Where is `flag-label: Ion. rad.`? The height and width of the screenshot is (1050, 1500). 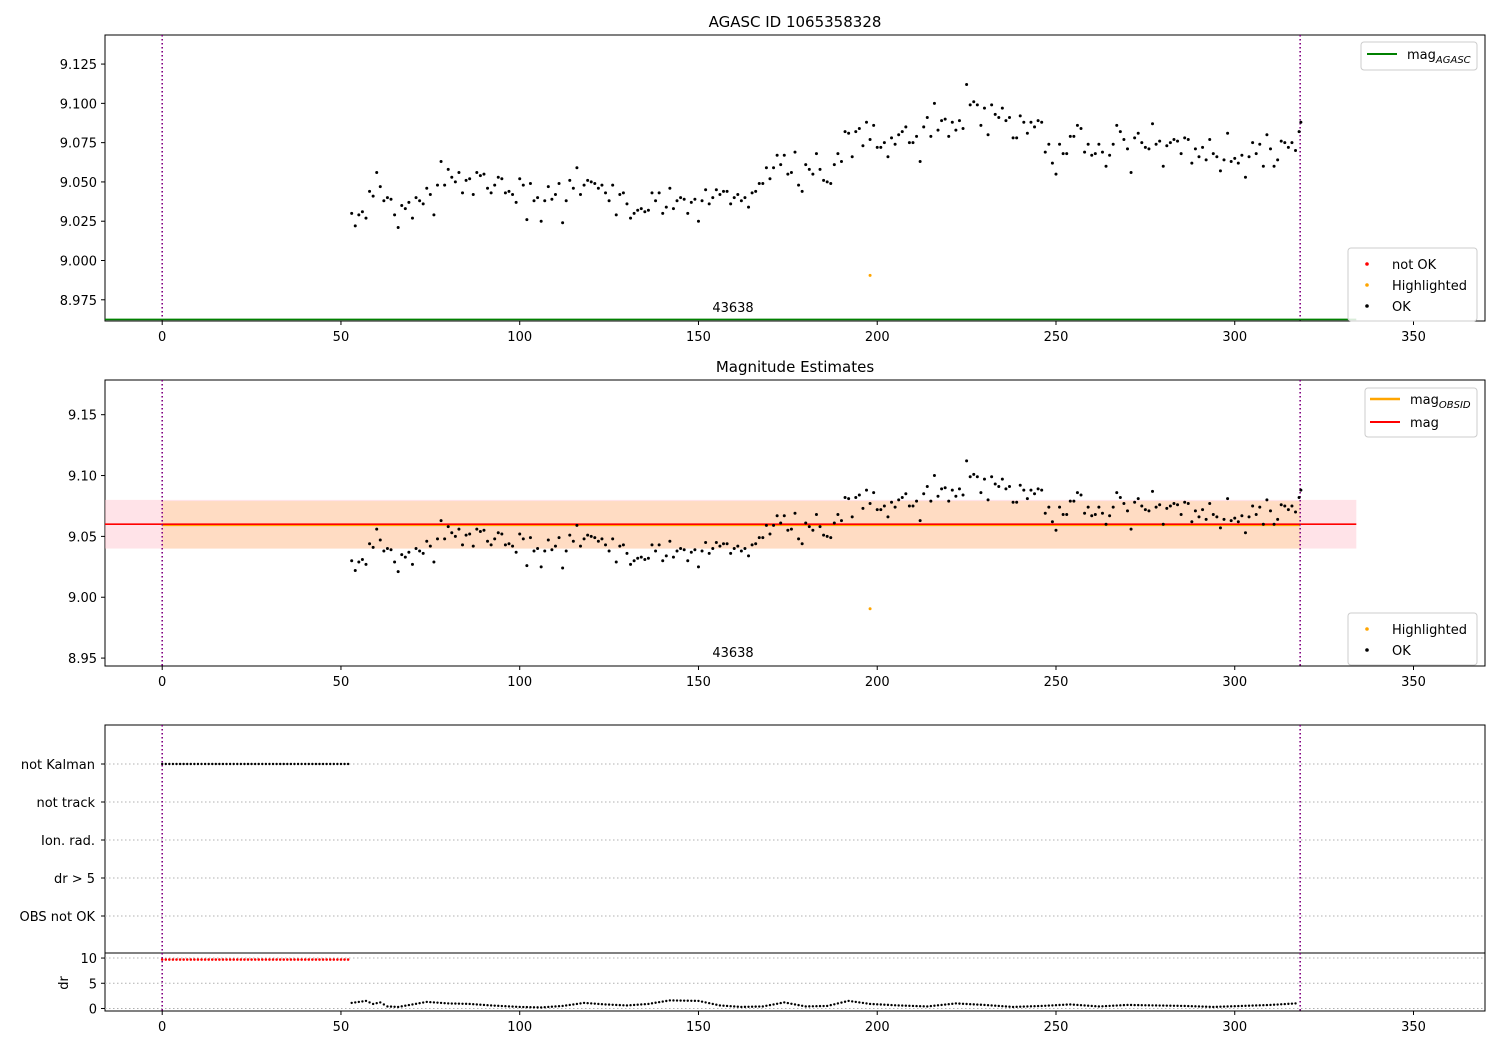 flag-label: Ion. rad. is located at coordinates (68, 841).